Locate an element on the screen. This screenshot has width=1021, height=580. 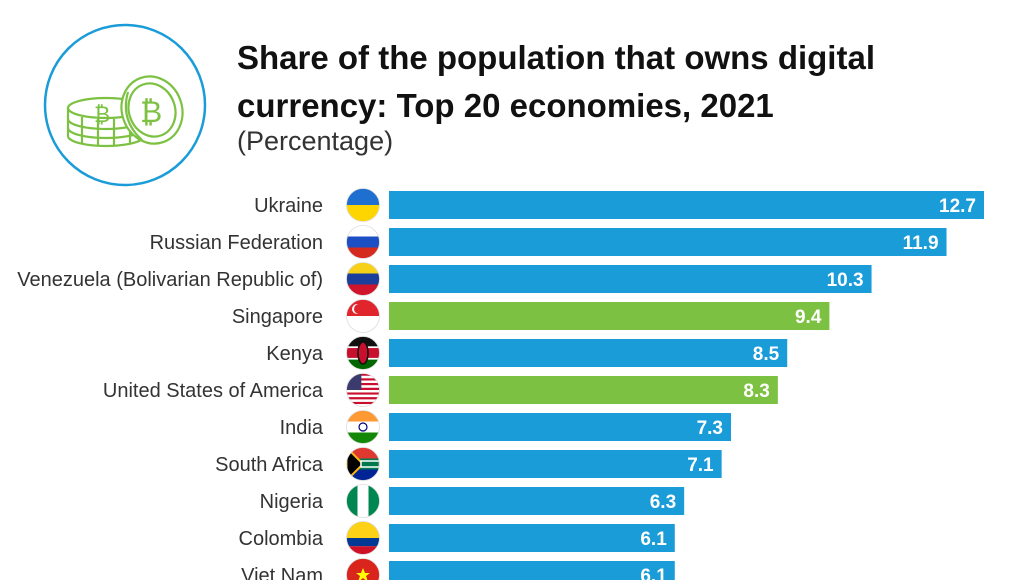
kenya-flag-icon is located at coordinates (363, 353).